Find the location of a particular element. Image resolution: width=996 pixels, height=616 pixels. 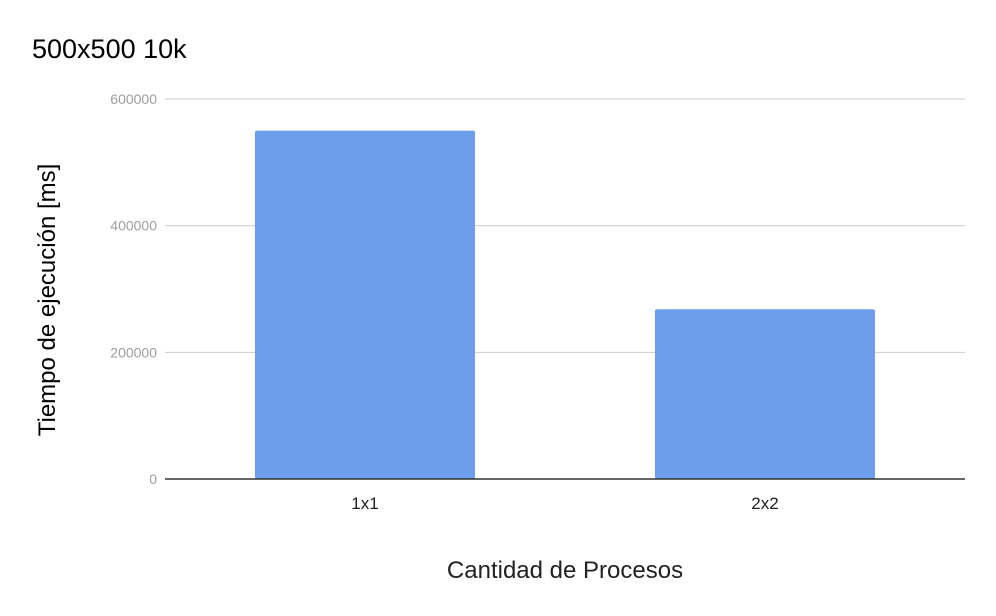

chart-title: 500x500 10k is located at coordinates (109, 49).